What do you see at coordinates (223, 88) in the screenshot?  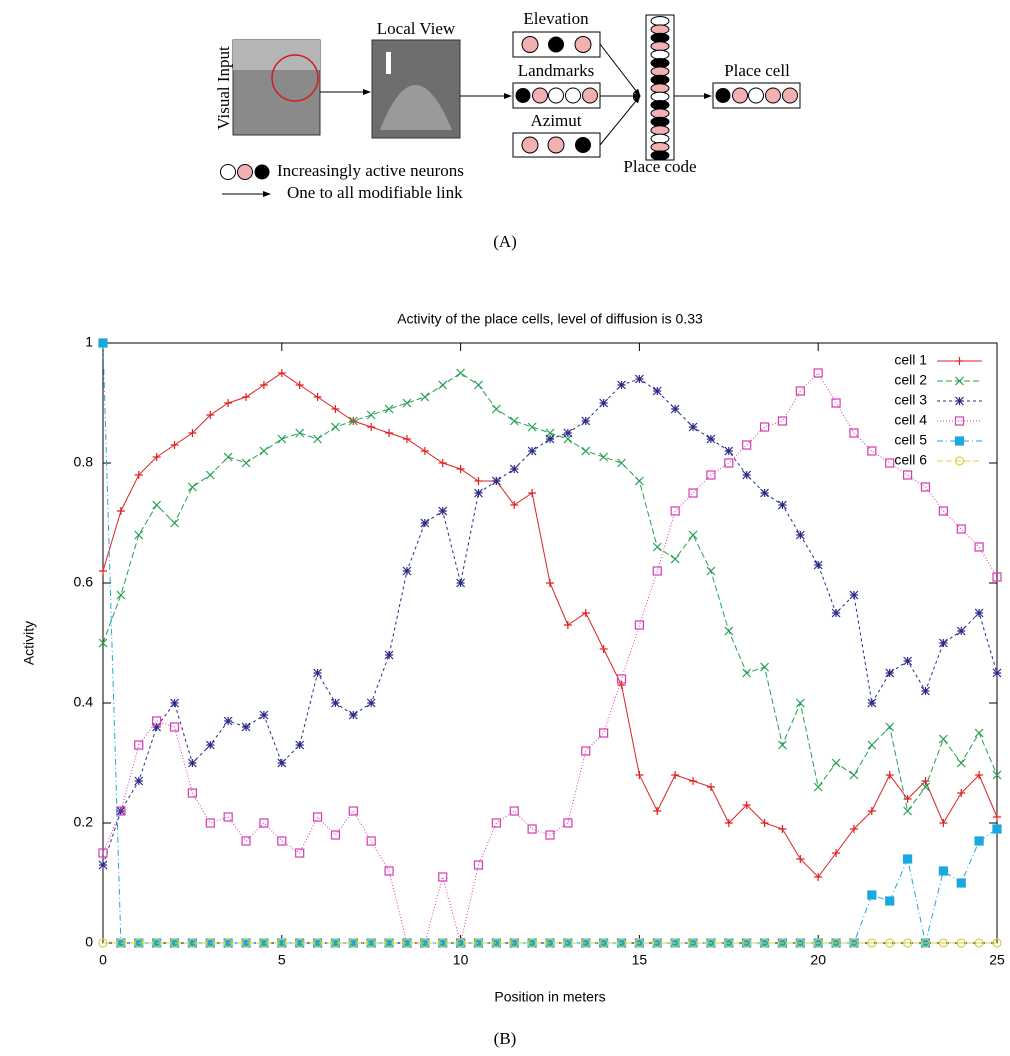 I see `visual-input-label: Visual Input` at bounding box center [223, 88].